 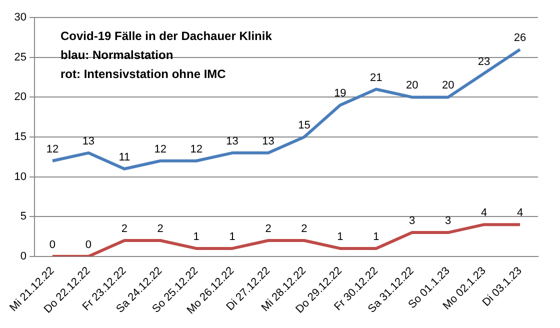 What do you see at coordinates (20, 137) in the screenshot?
I see `y-tick-label: 15` at bounding box center [20, 137].